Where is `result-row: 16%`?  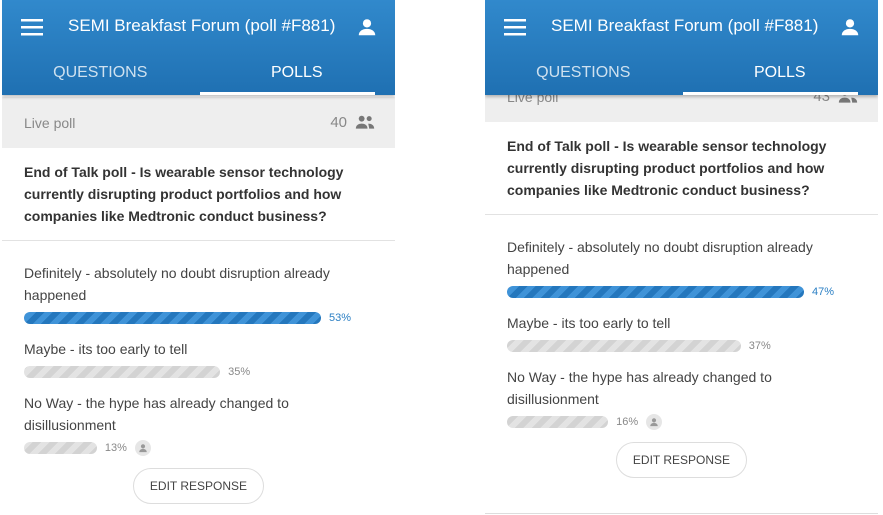 result-row: 16% is located at coordinates (681, 422).